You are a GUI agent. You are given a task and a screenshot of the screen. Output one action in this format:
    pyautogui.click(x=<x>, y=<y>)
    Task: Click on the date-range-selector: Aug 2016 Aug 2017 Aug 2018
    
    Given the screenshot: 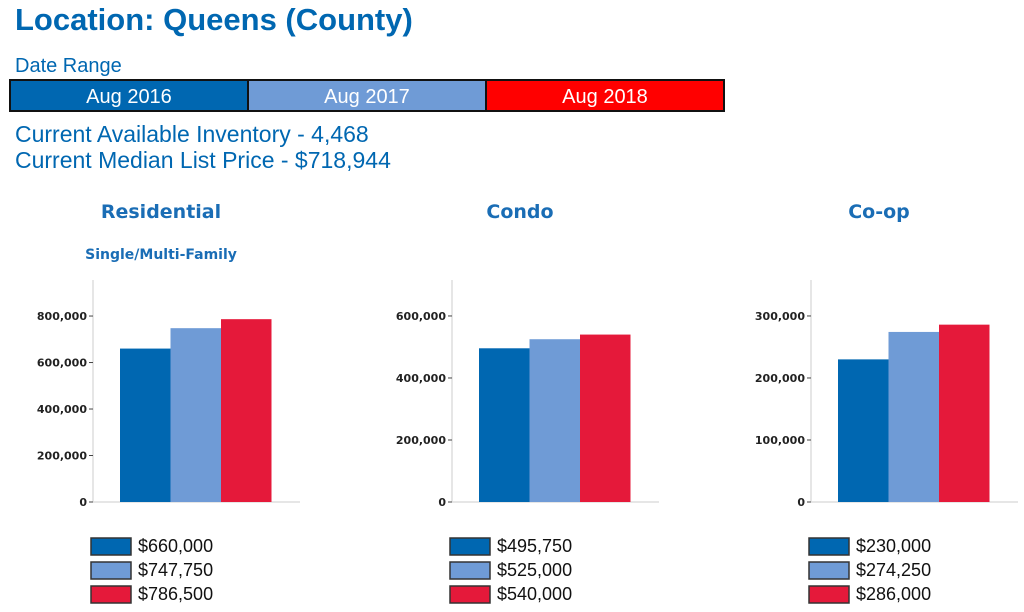 What is the action you would take?
    pyautogui.click(x=367, y=95)
    